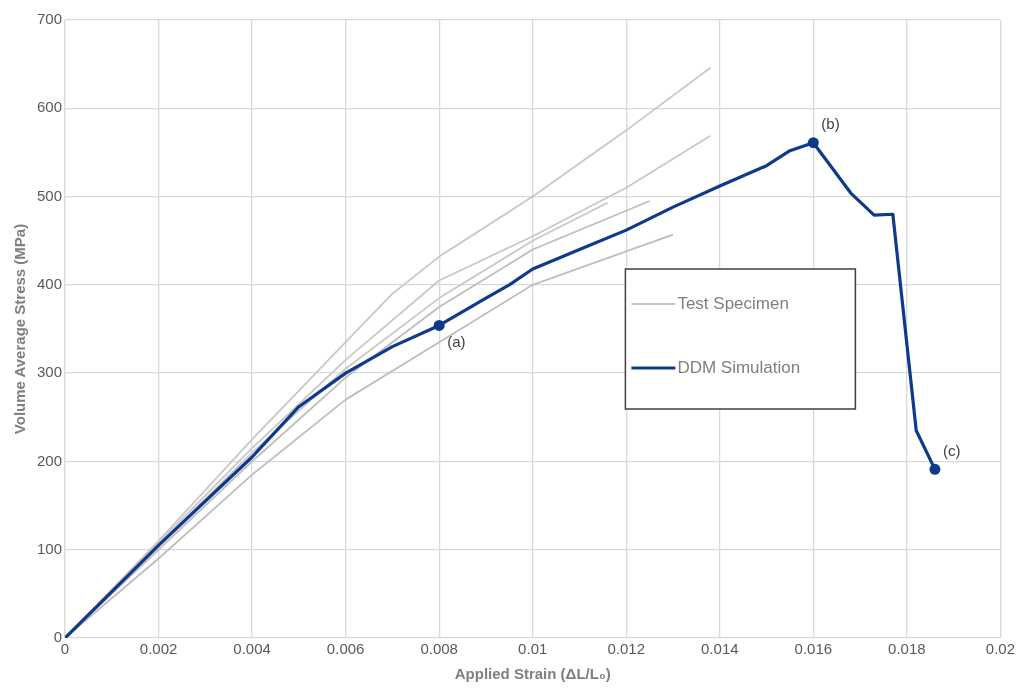 Image resolution: width=1027 pixels, height=696 pixels. I want to click on annotation: (b), so click(830, 124).